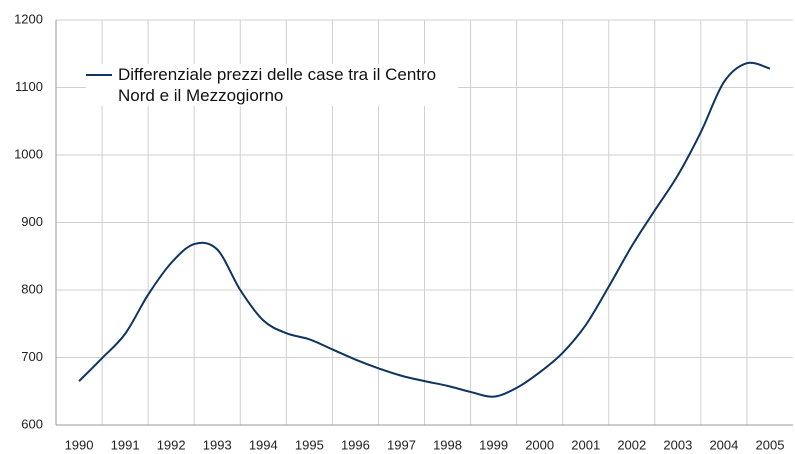 This screenshot has width=795, height=454. Describe the element at coordinates (32, 423) in the screenshot. I see `y-tick-label: 600` at that location.